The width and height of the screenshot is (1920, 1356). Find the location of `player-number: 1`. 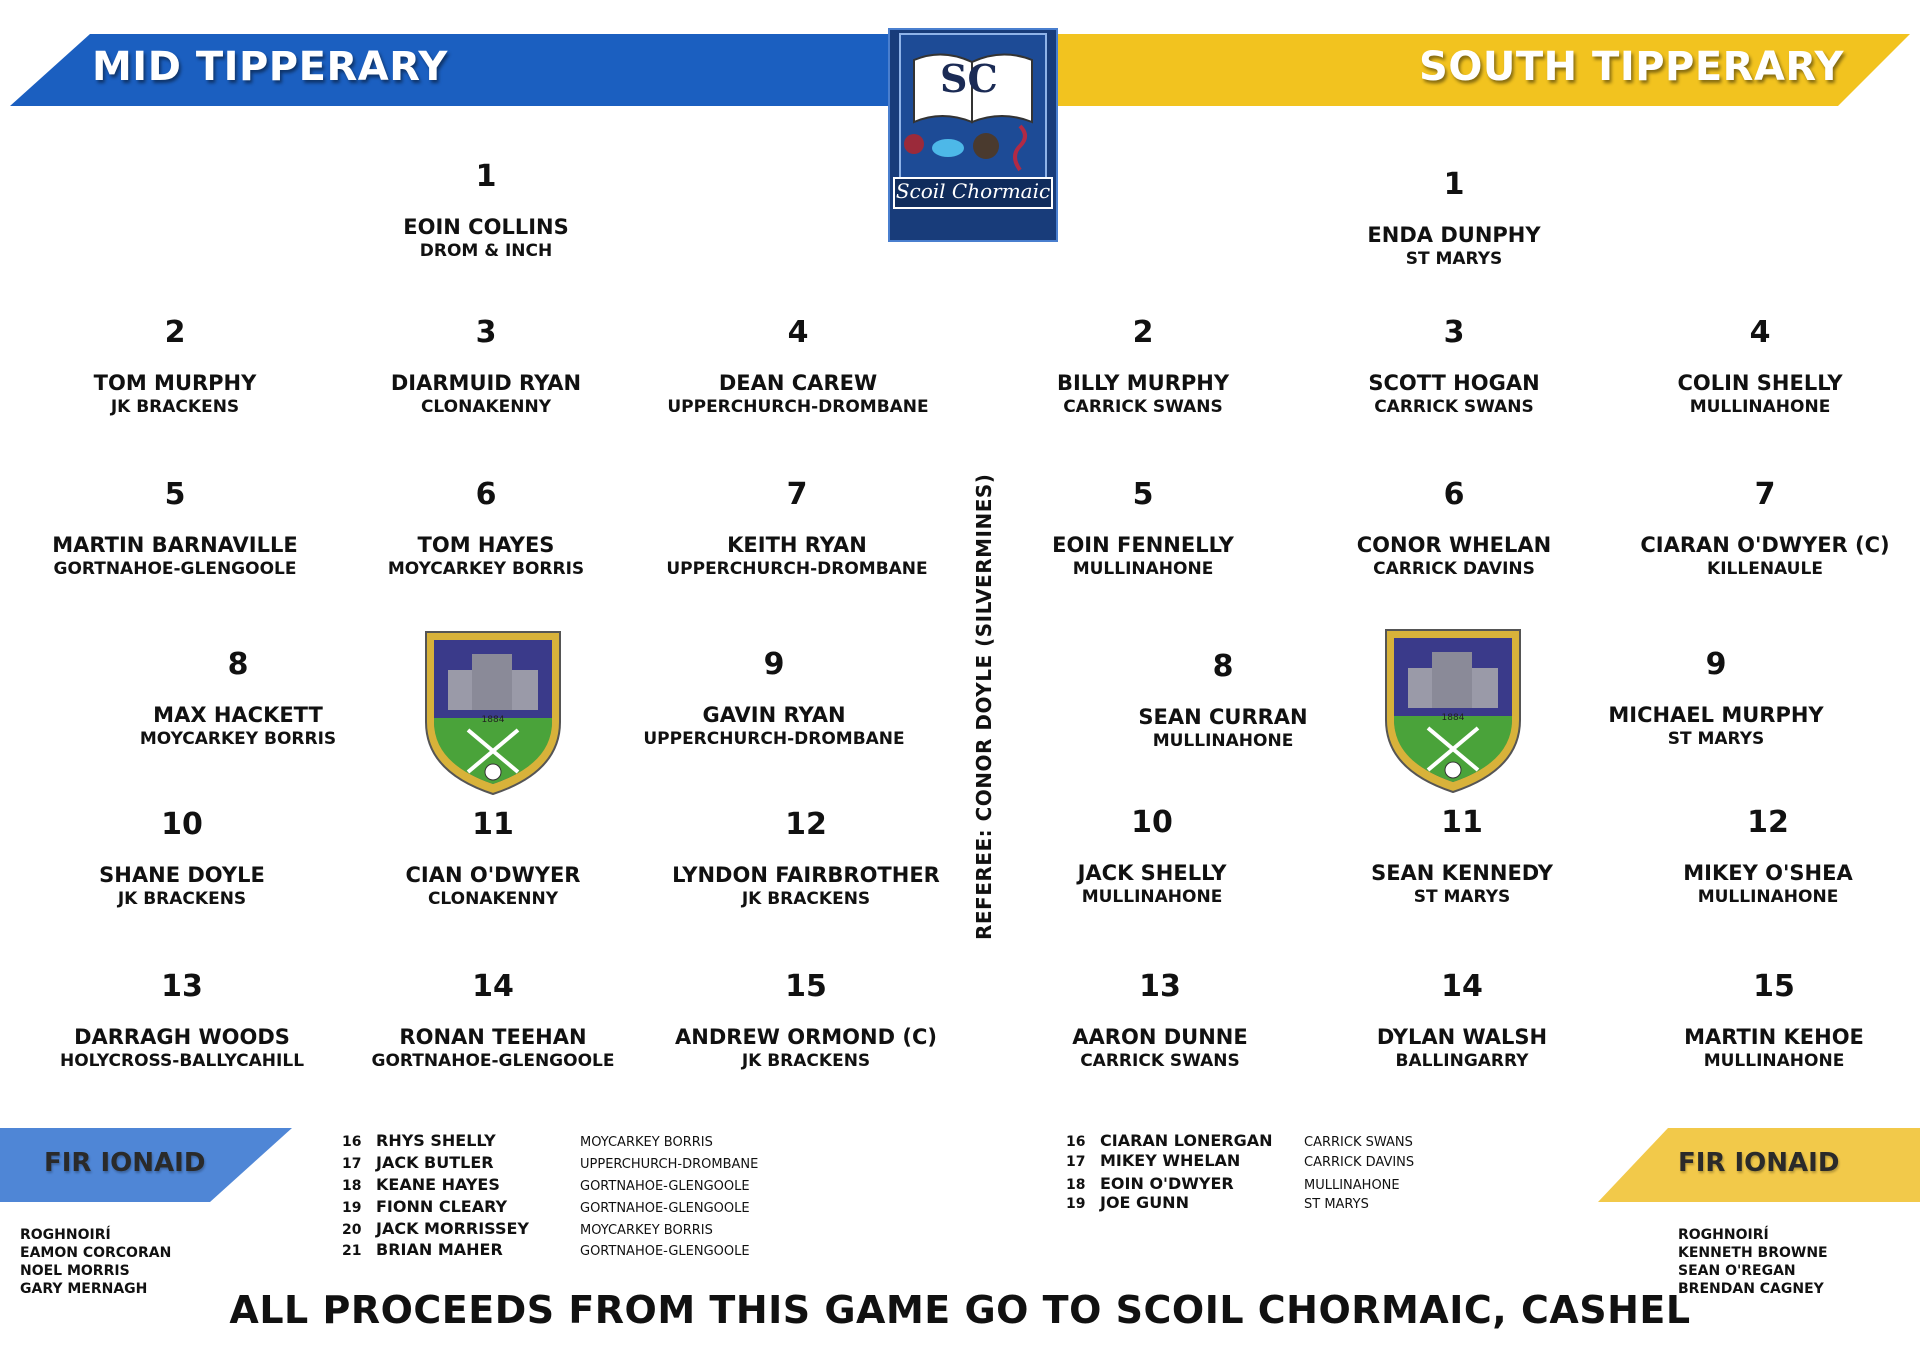

player-number: 1 is located at coordinates (486, 176).